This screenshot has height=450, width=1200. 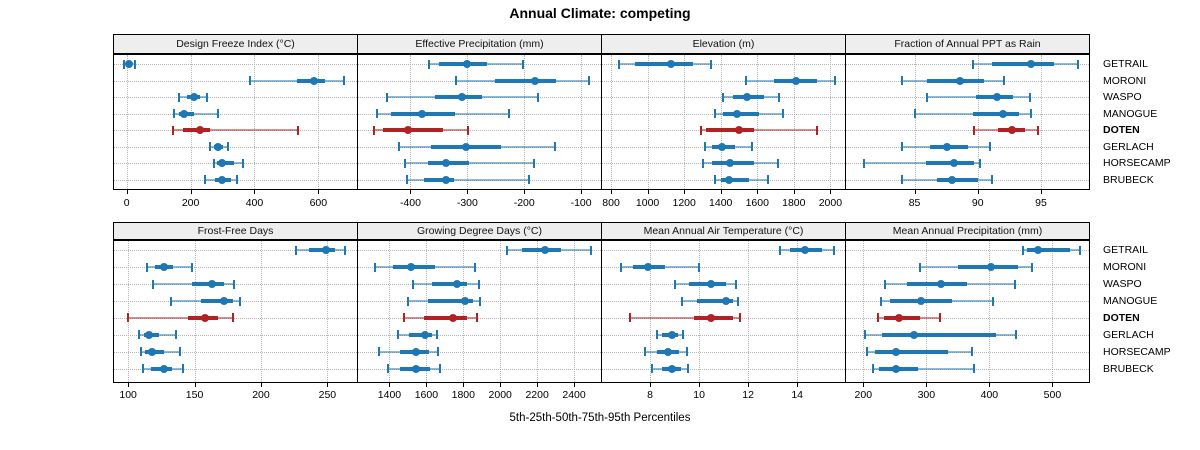 What do you see at coordinates (479, 231) in the screenshot?
I see `panel-strip-growing-degree-days-c-: Growing Degree Days (°C)` at bounding box center [479, 231].